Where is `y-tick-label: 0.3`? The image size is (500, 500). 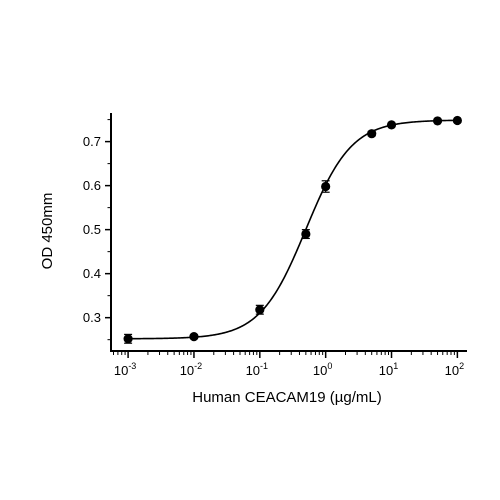
y-tick-label: 0.3 is located at coordinates (92, 317).